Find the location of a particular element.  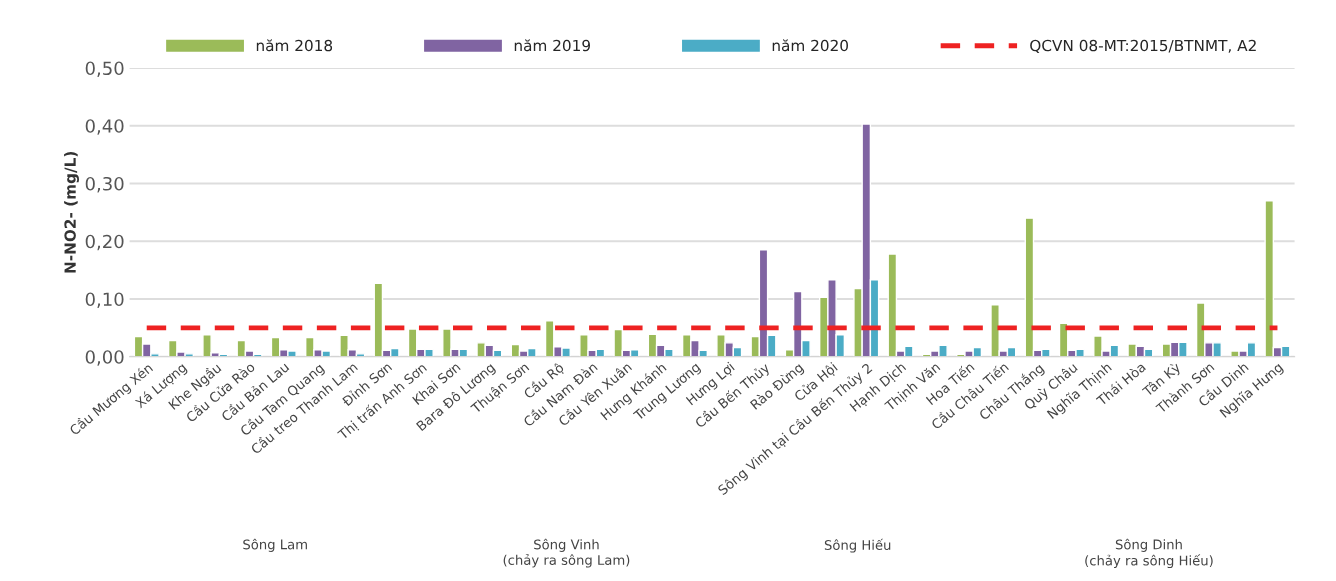

y-tick-label: 0,20 is located at coordinates (104, 242).